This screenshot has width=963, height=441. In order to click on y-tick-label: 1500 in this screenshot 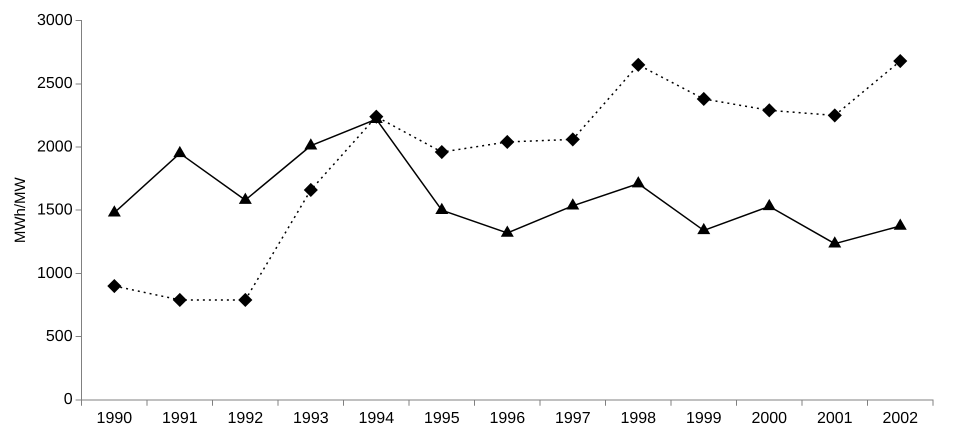, I will do `click(55, 210)`.